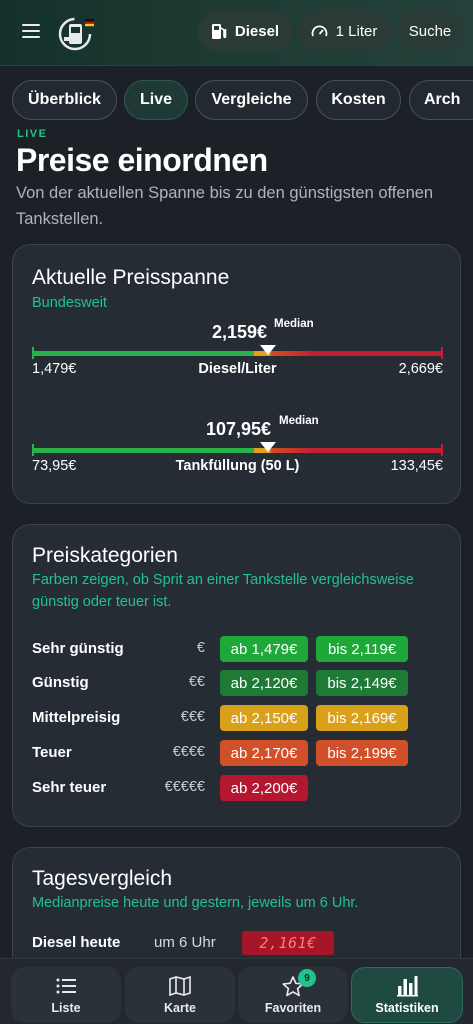 Image resolution: width=473 pixels, height=1024 pixels. What do you see at coordinates (64, 100) in the screenshot?
I see `tab-ueberblick: Überblick` at bounding box center [64, 100].